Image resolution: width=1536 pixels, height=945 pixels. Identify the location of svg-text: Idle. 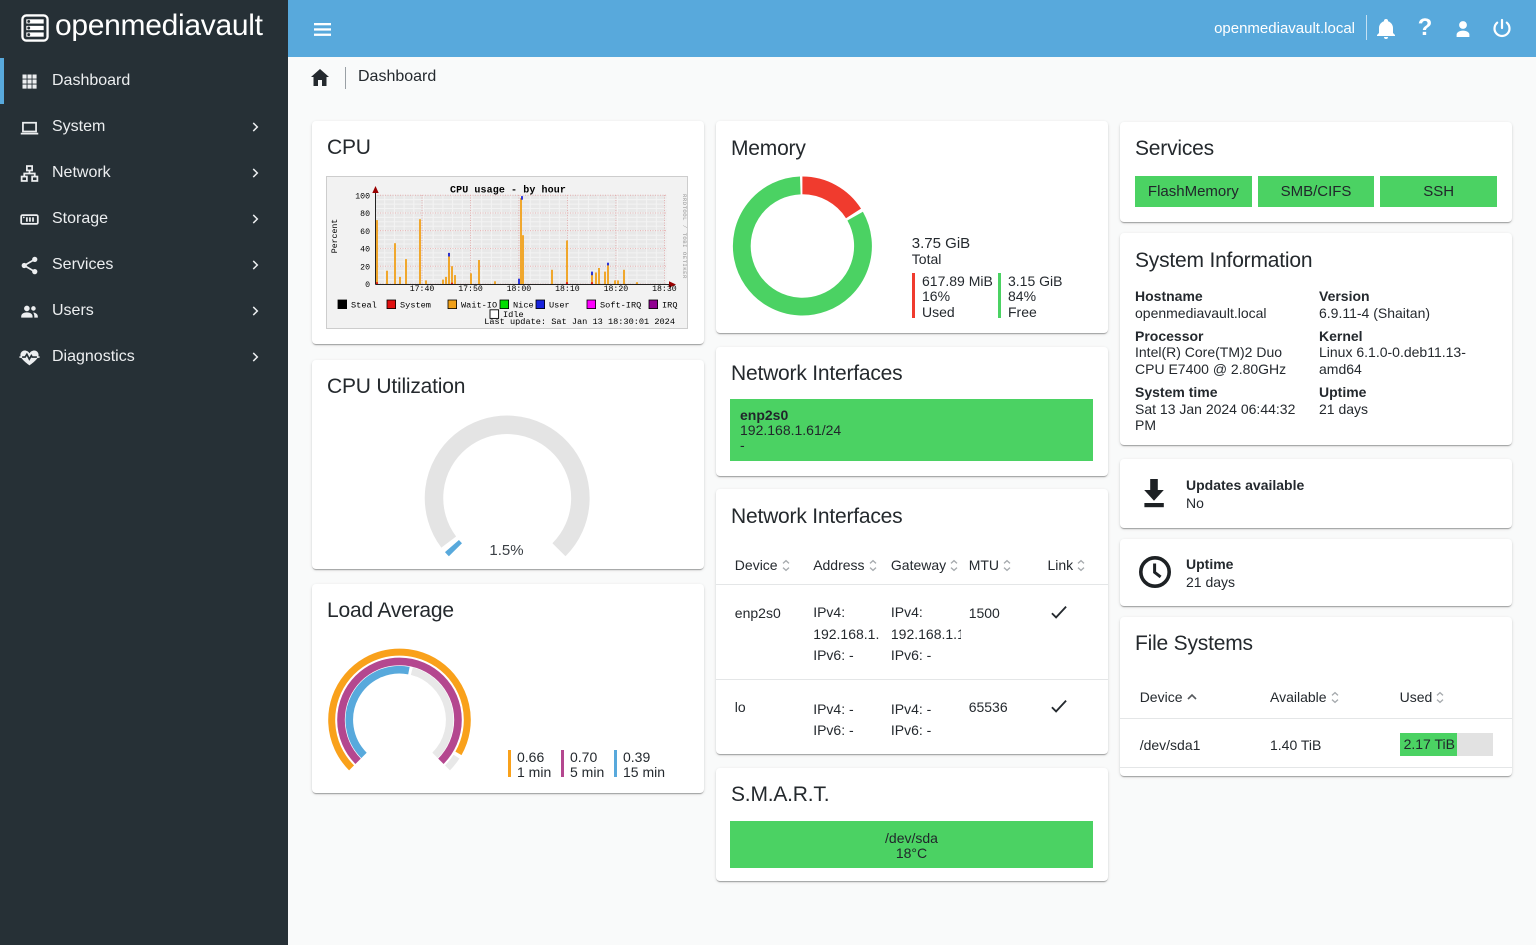
(513, 315).